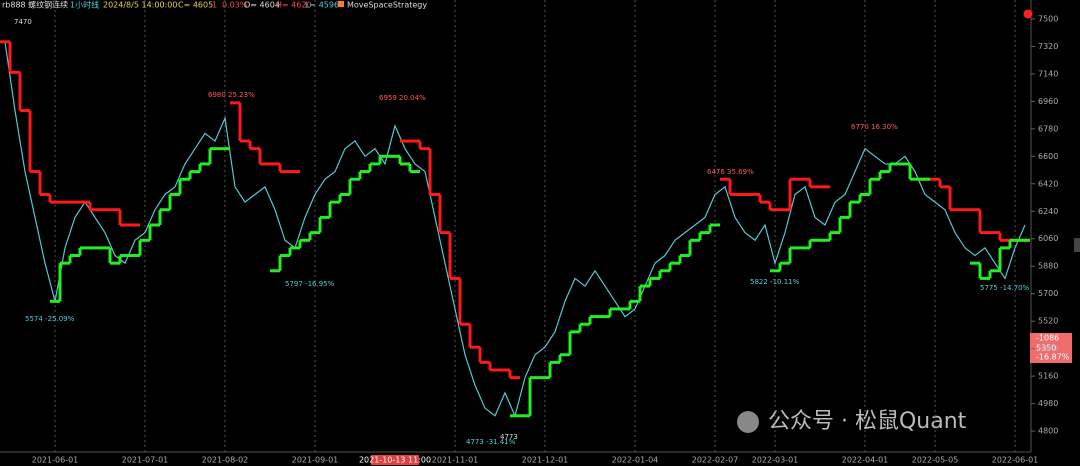 Image resolution: width=1080 pixels, height=466 pixels. I want to click on price-box-text: 5350, so click(1046, 348).